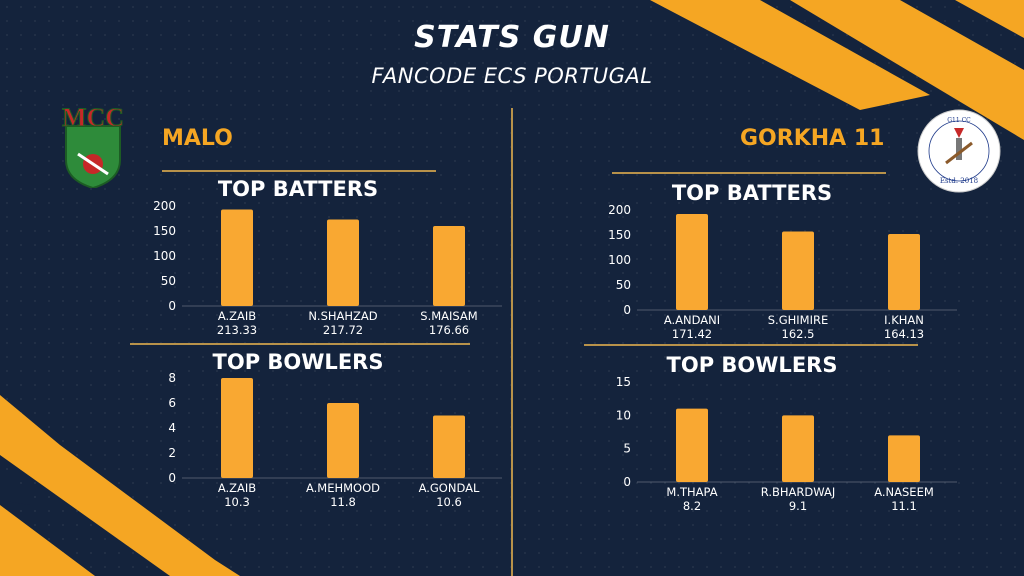 Image resolution: width=1024 pixels, height=576 pixels. What do you see at coordinates (798, 334) in the screenshot?
I see `x-sublabel: 162.5` at bounding box center [798, 334].